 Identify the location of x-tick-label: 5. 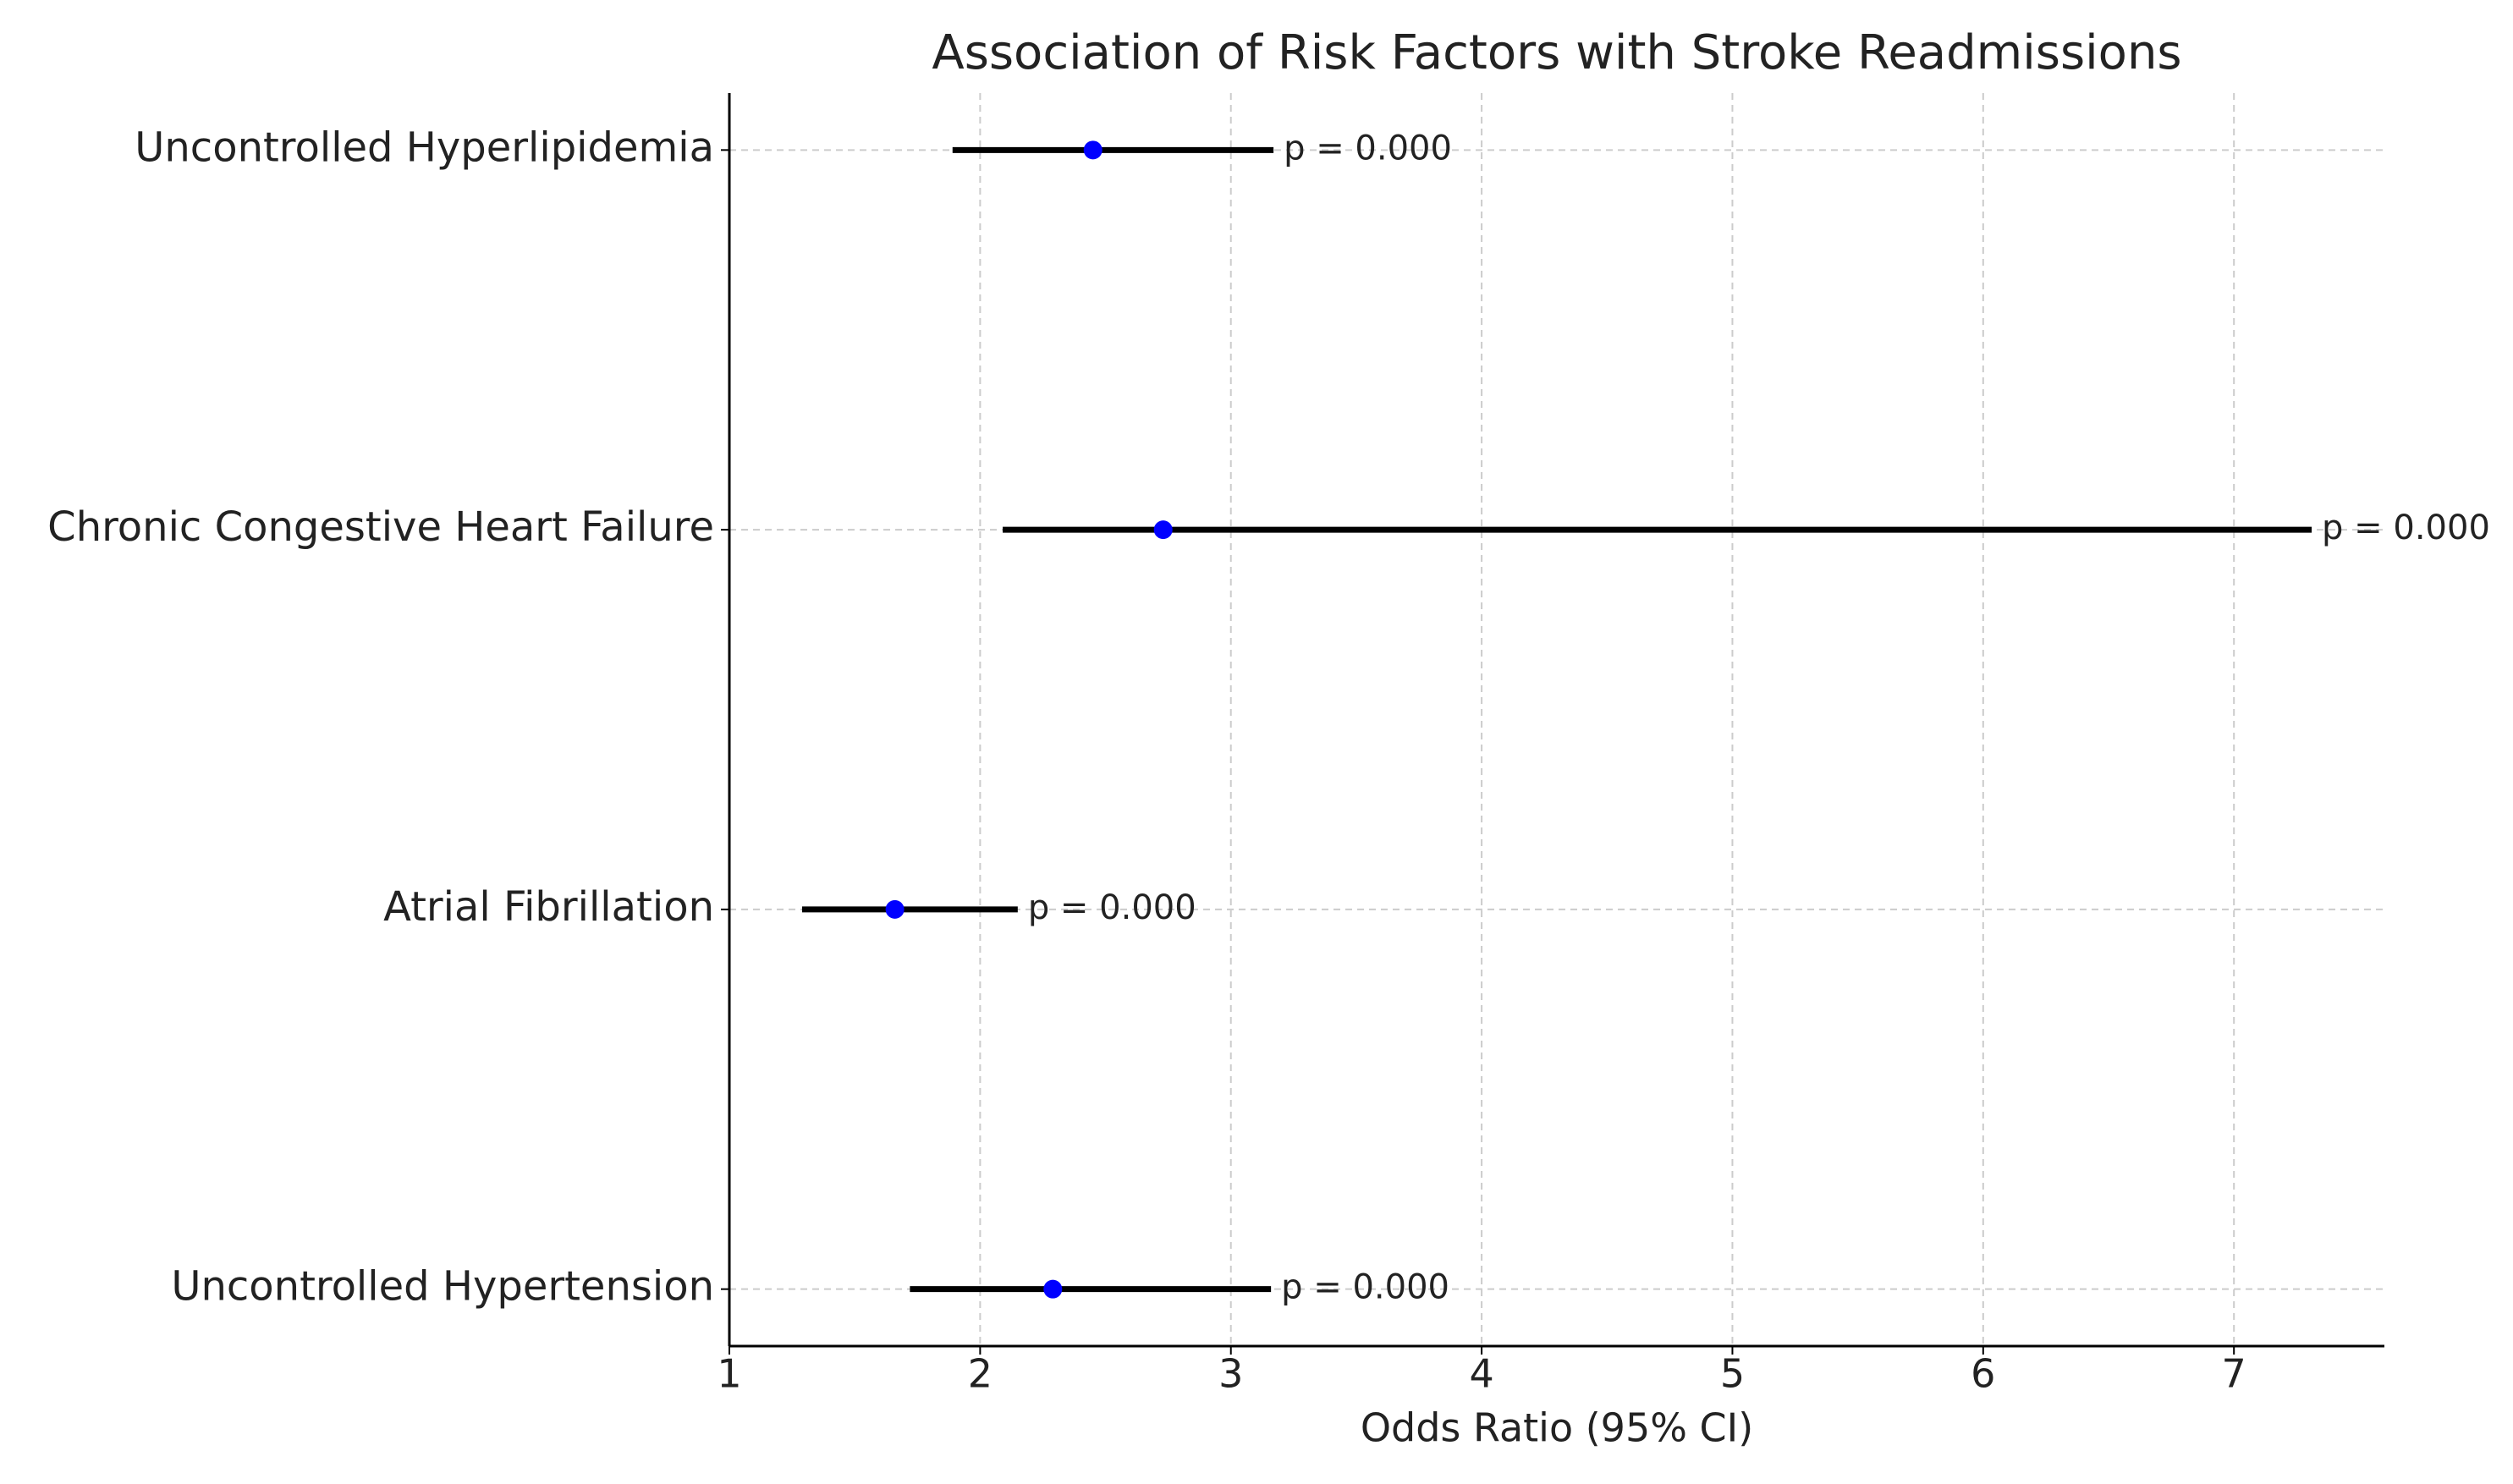
(1732, 1374).